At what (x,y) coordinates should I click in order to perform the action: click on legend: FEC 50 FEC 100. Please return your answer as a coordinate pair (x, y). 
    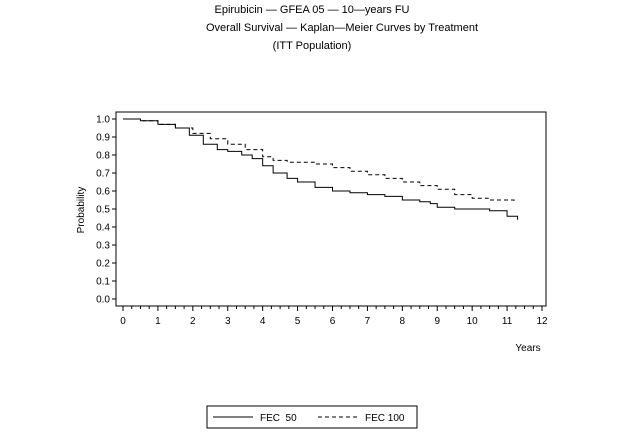
    Looking at the image, I should click on (312, 417).